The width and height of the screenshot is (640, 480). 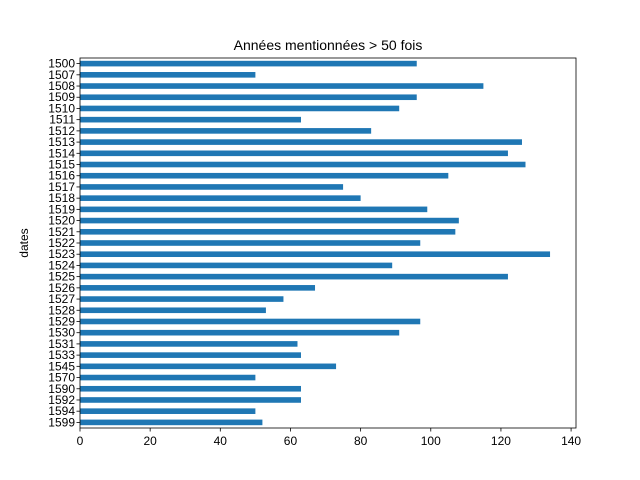 What do you see at coordinates (61, 131) in the screenshot?
I see `y-tick-label: 1512` at bounding box center [61, 131].